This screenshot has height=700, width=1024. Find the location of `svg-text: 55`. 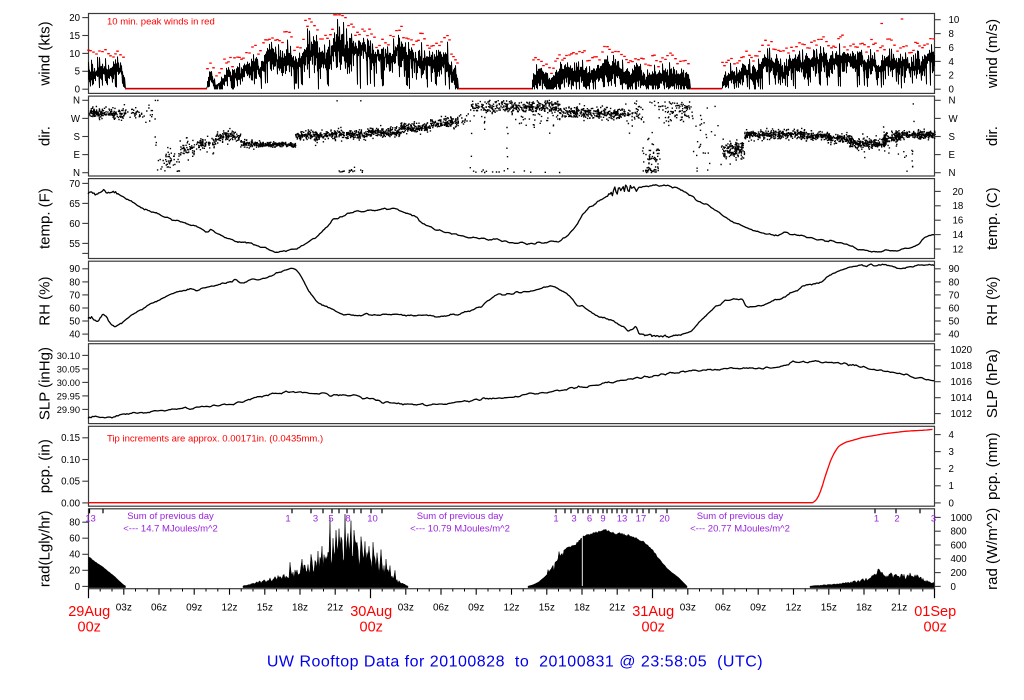

svg-text: 55 is located at coordinates (74, 244).